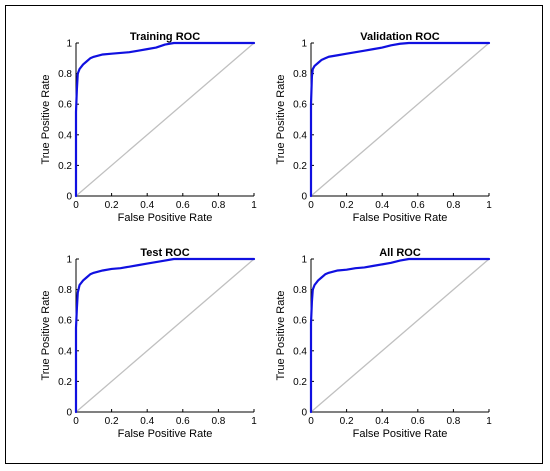 This screenshot has height=471, width=550. I want to click on chart-title: Training ROC, so click(165, 37).